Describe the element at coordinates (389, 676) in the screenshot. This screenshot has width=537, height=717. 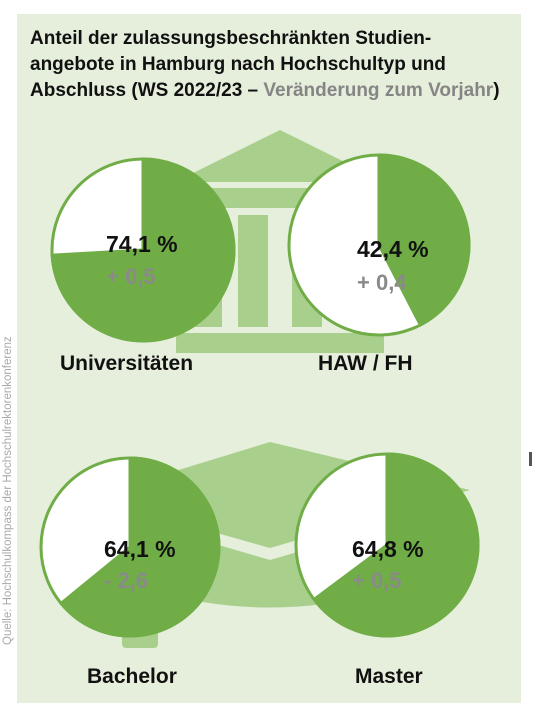
I see `pie-category-label: Master` at that location.